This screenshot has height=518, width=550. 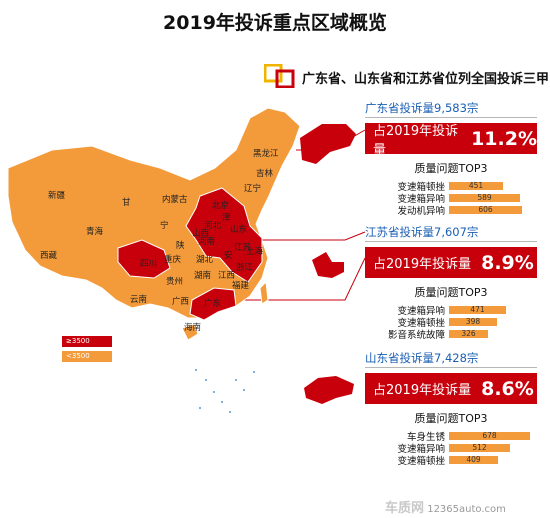 What do you see at coordinates (255, 251) in the screenshot?
I see `label-shanghai: 上海` at bounding box center [255, 251].